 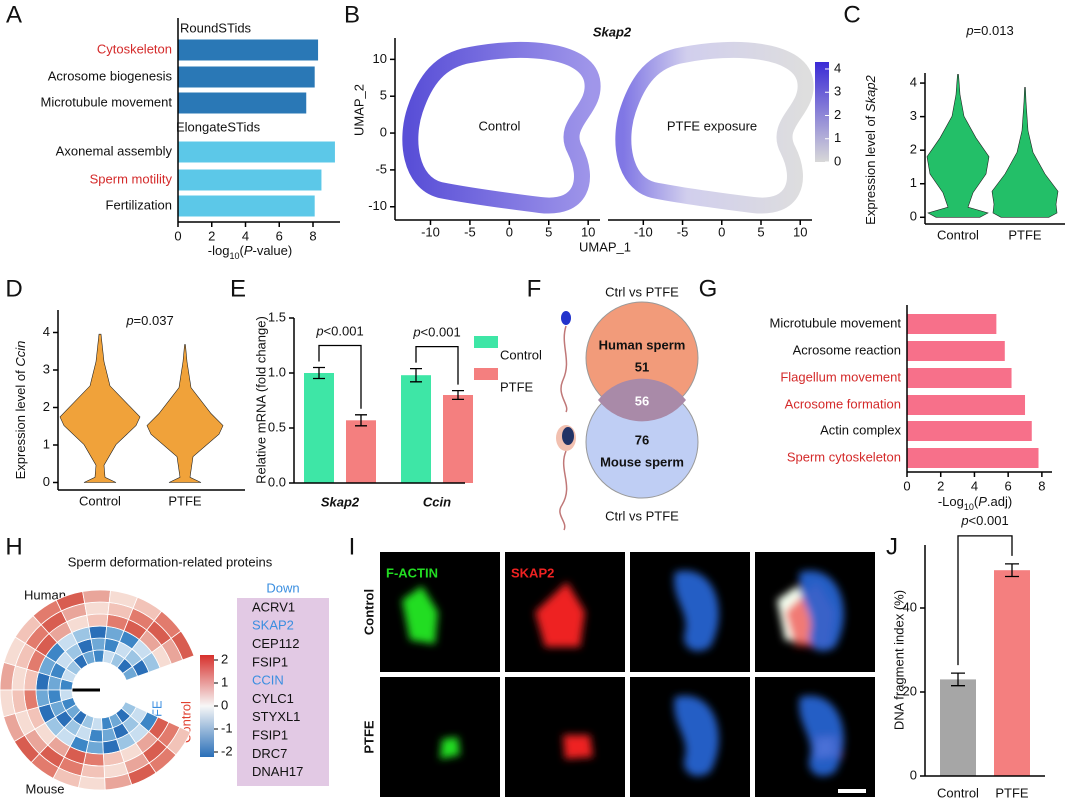 I want to click on y-tick-label: 40, so click(x=910, y=606).